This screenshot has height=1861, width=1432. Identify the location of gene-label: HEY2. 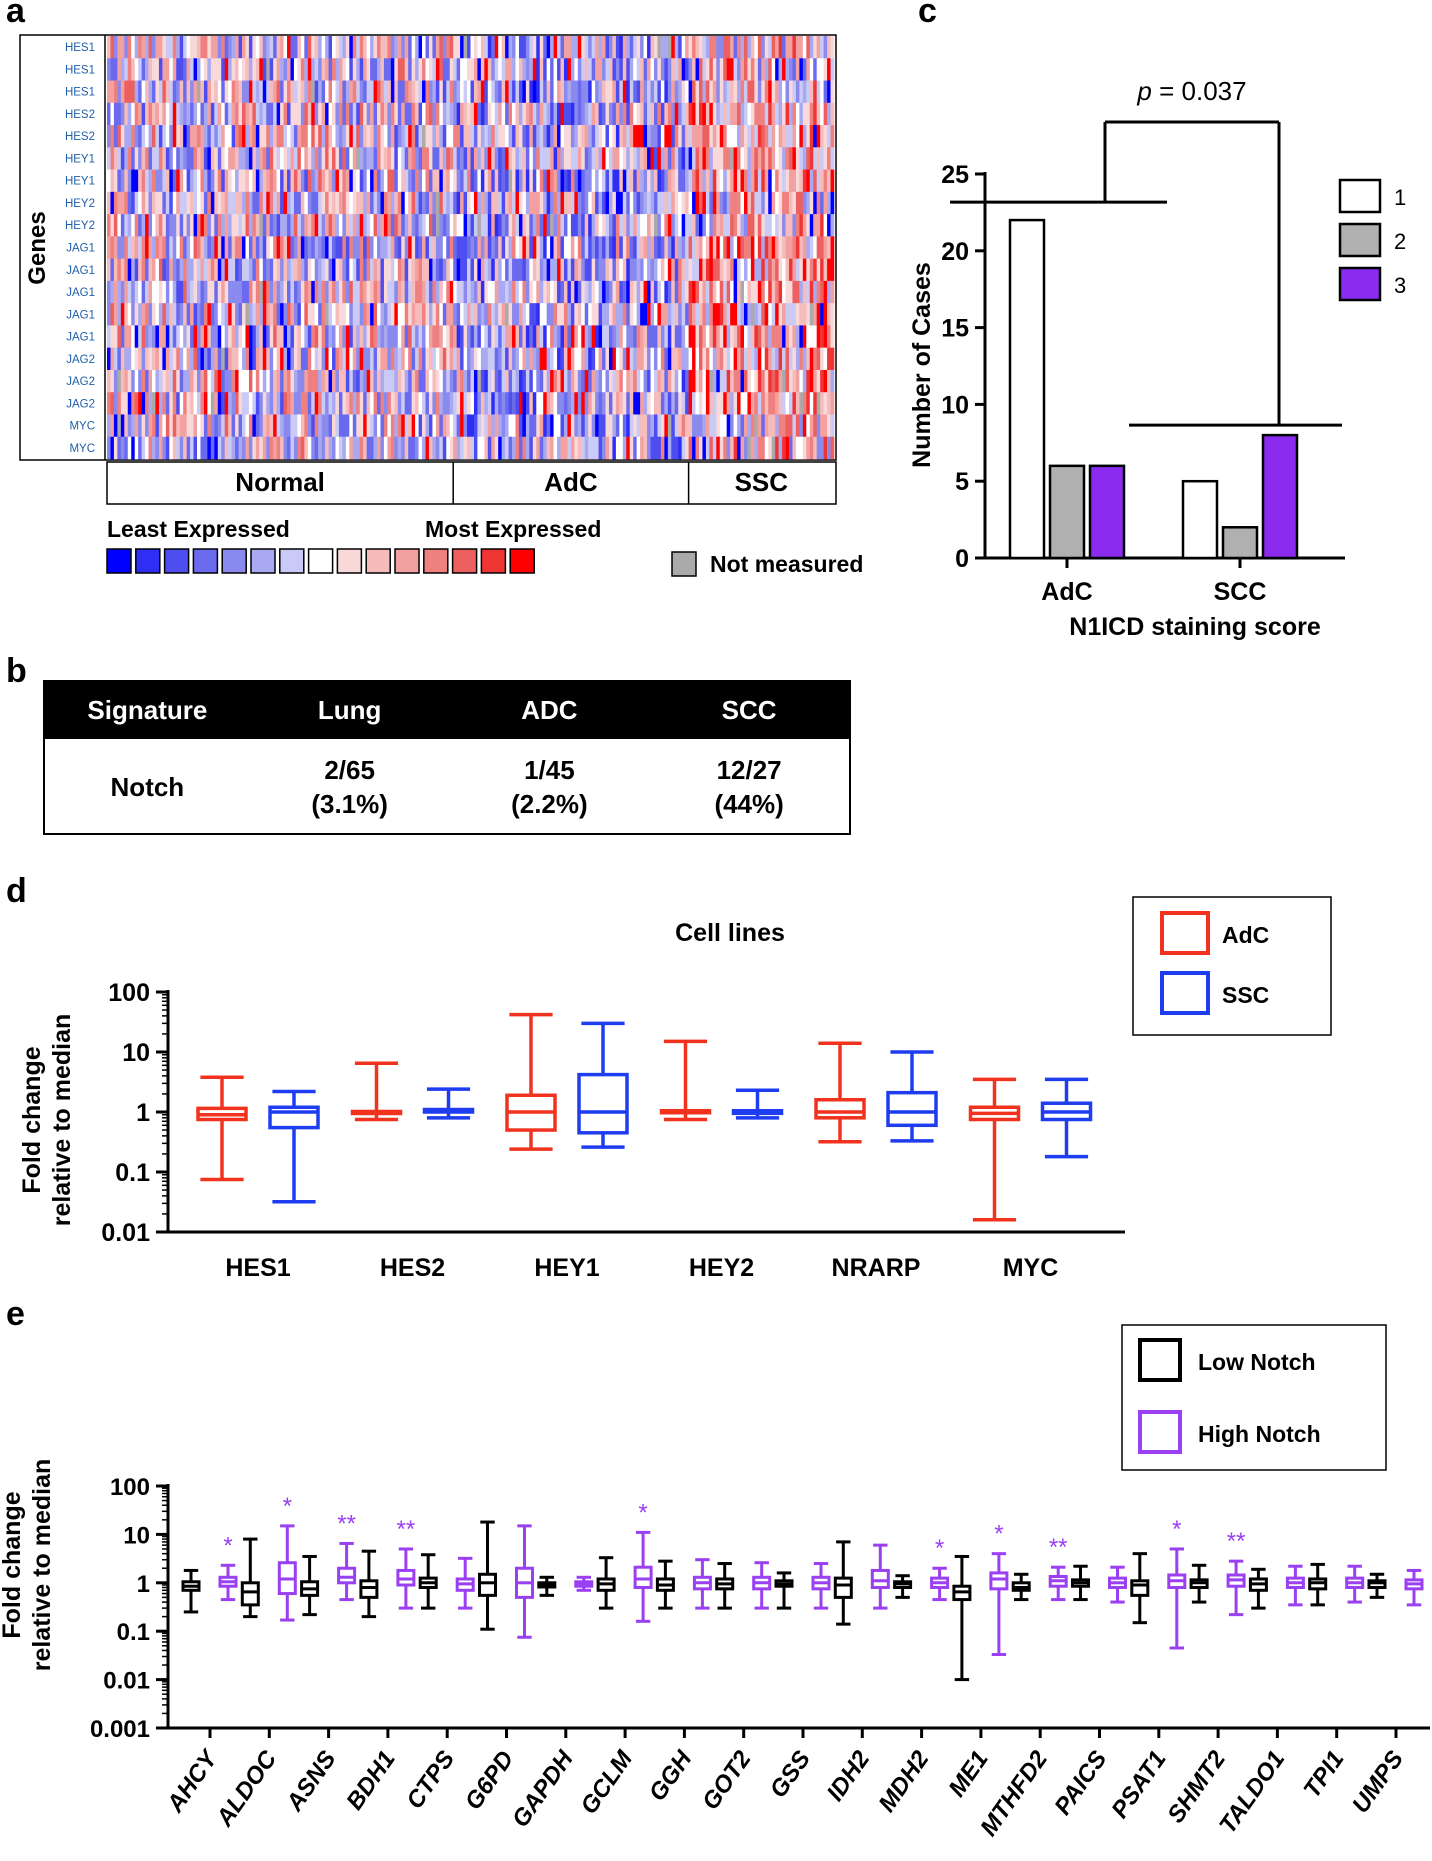
(80, 204).